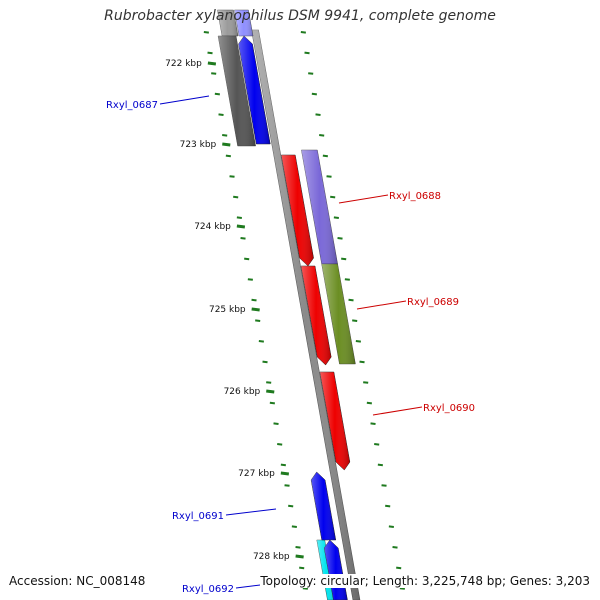 The image size is (600, 600). What do you see at coordinates (433, 302) in the screenshot?
I see `gene-label: Rxyl_0689` at bounding box center [433, 302].